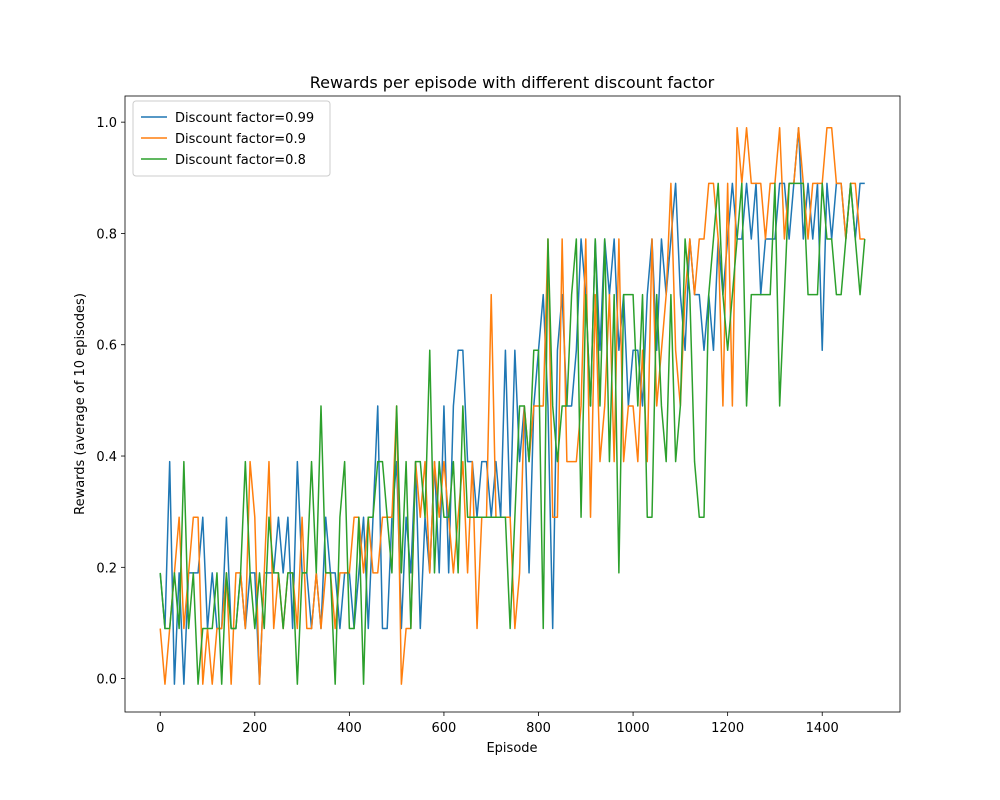 Image resolution: width=1000 pixels, height=800 pixels. Describe the element at coordinates (80, 404) in the screenshot. I see `y-axis-label: Rewards (average of 10 episodes)` at that location.